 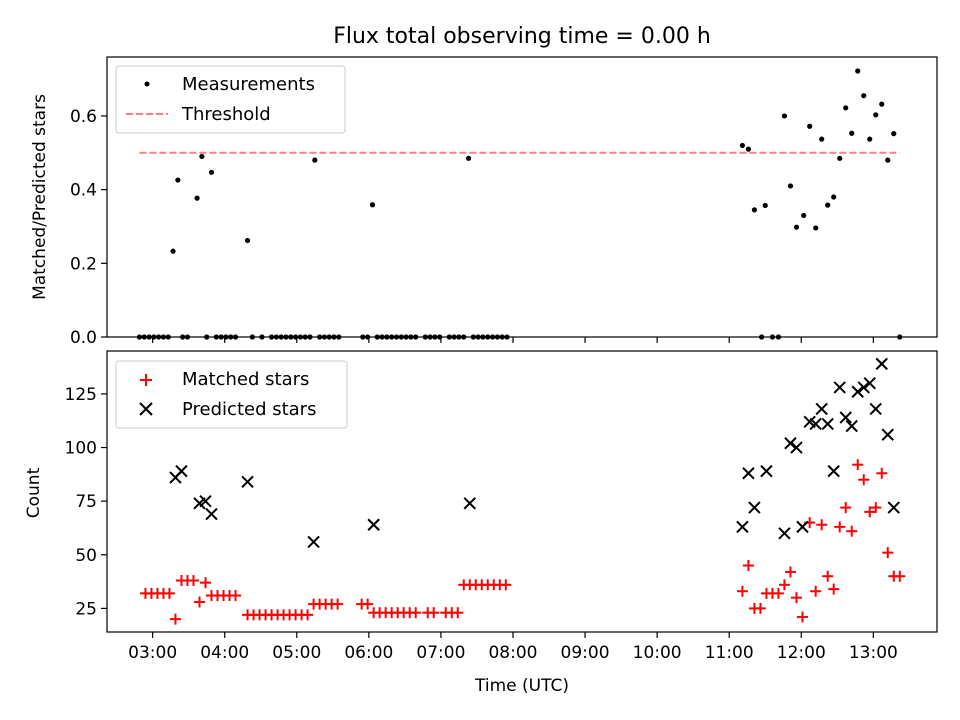 I want to click on predicted-stars-legend-label: Predicted stars, so click(x=249, y=409).